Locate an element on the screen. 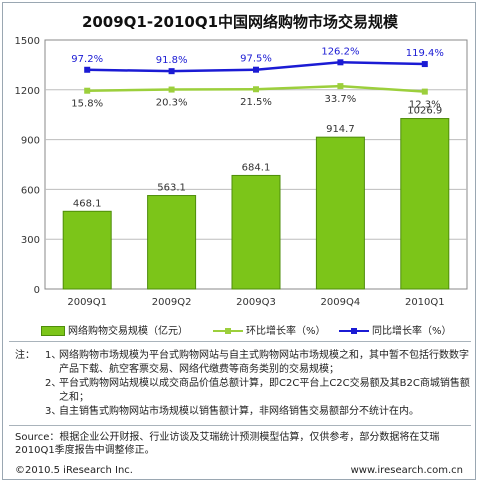 Image resolution: width=480 pixels, height=484 pixels. y-tick-label: 600 is located at coordinates (30, 190).